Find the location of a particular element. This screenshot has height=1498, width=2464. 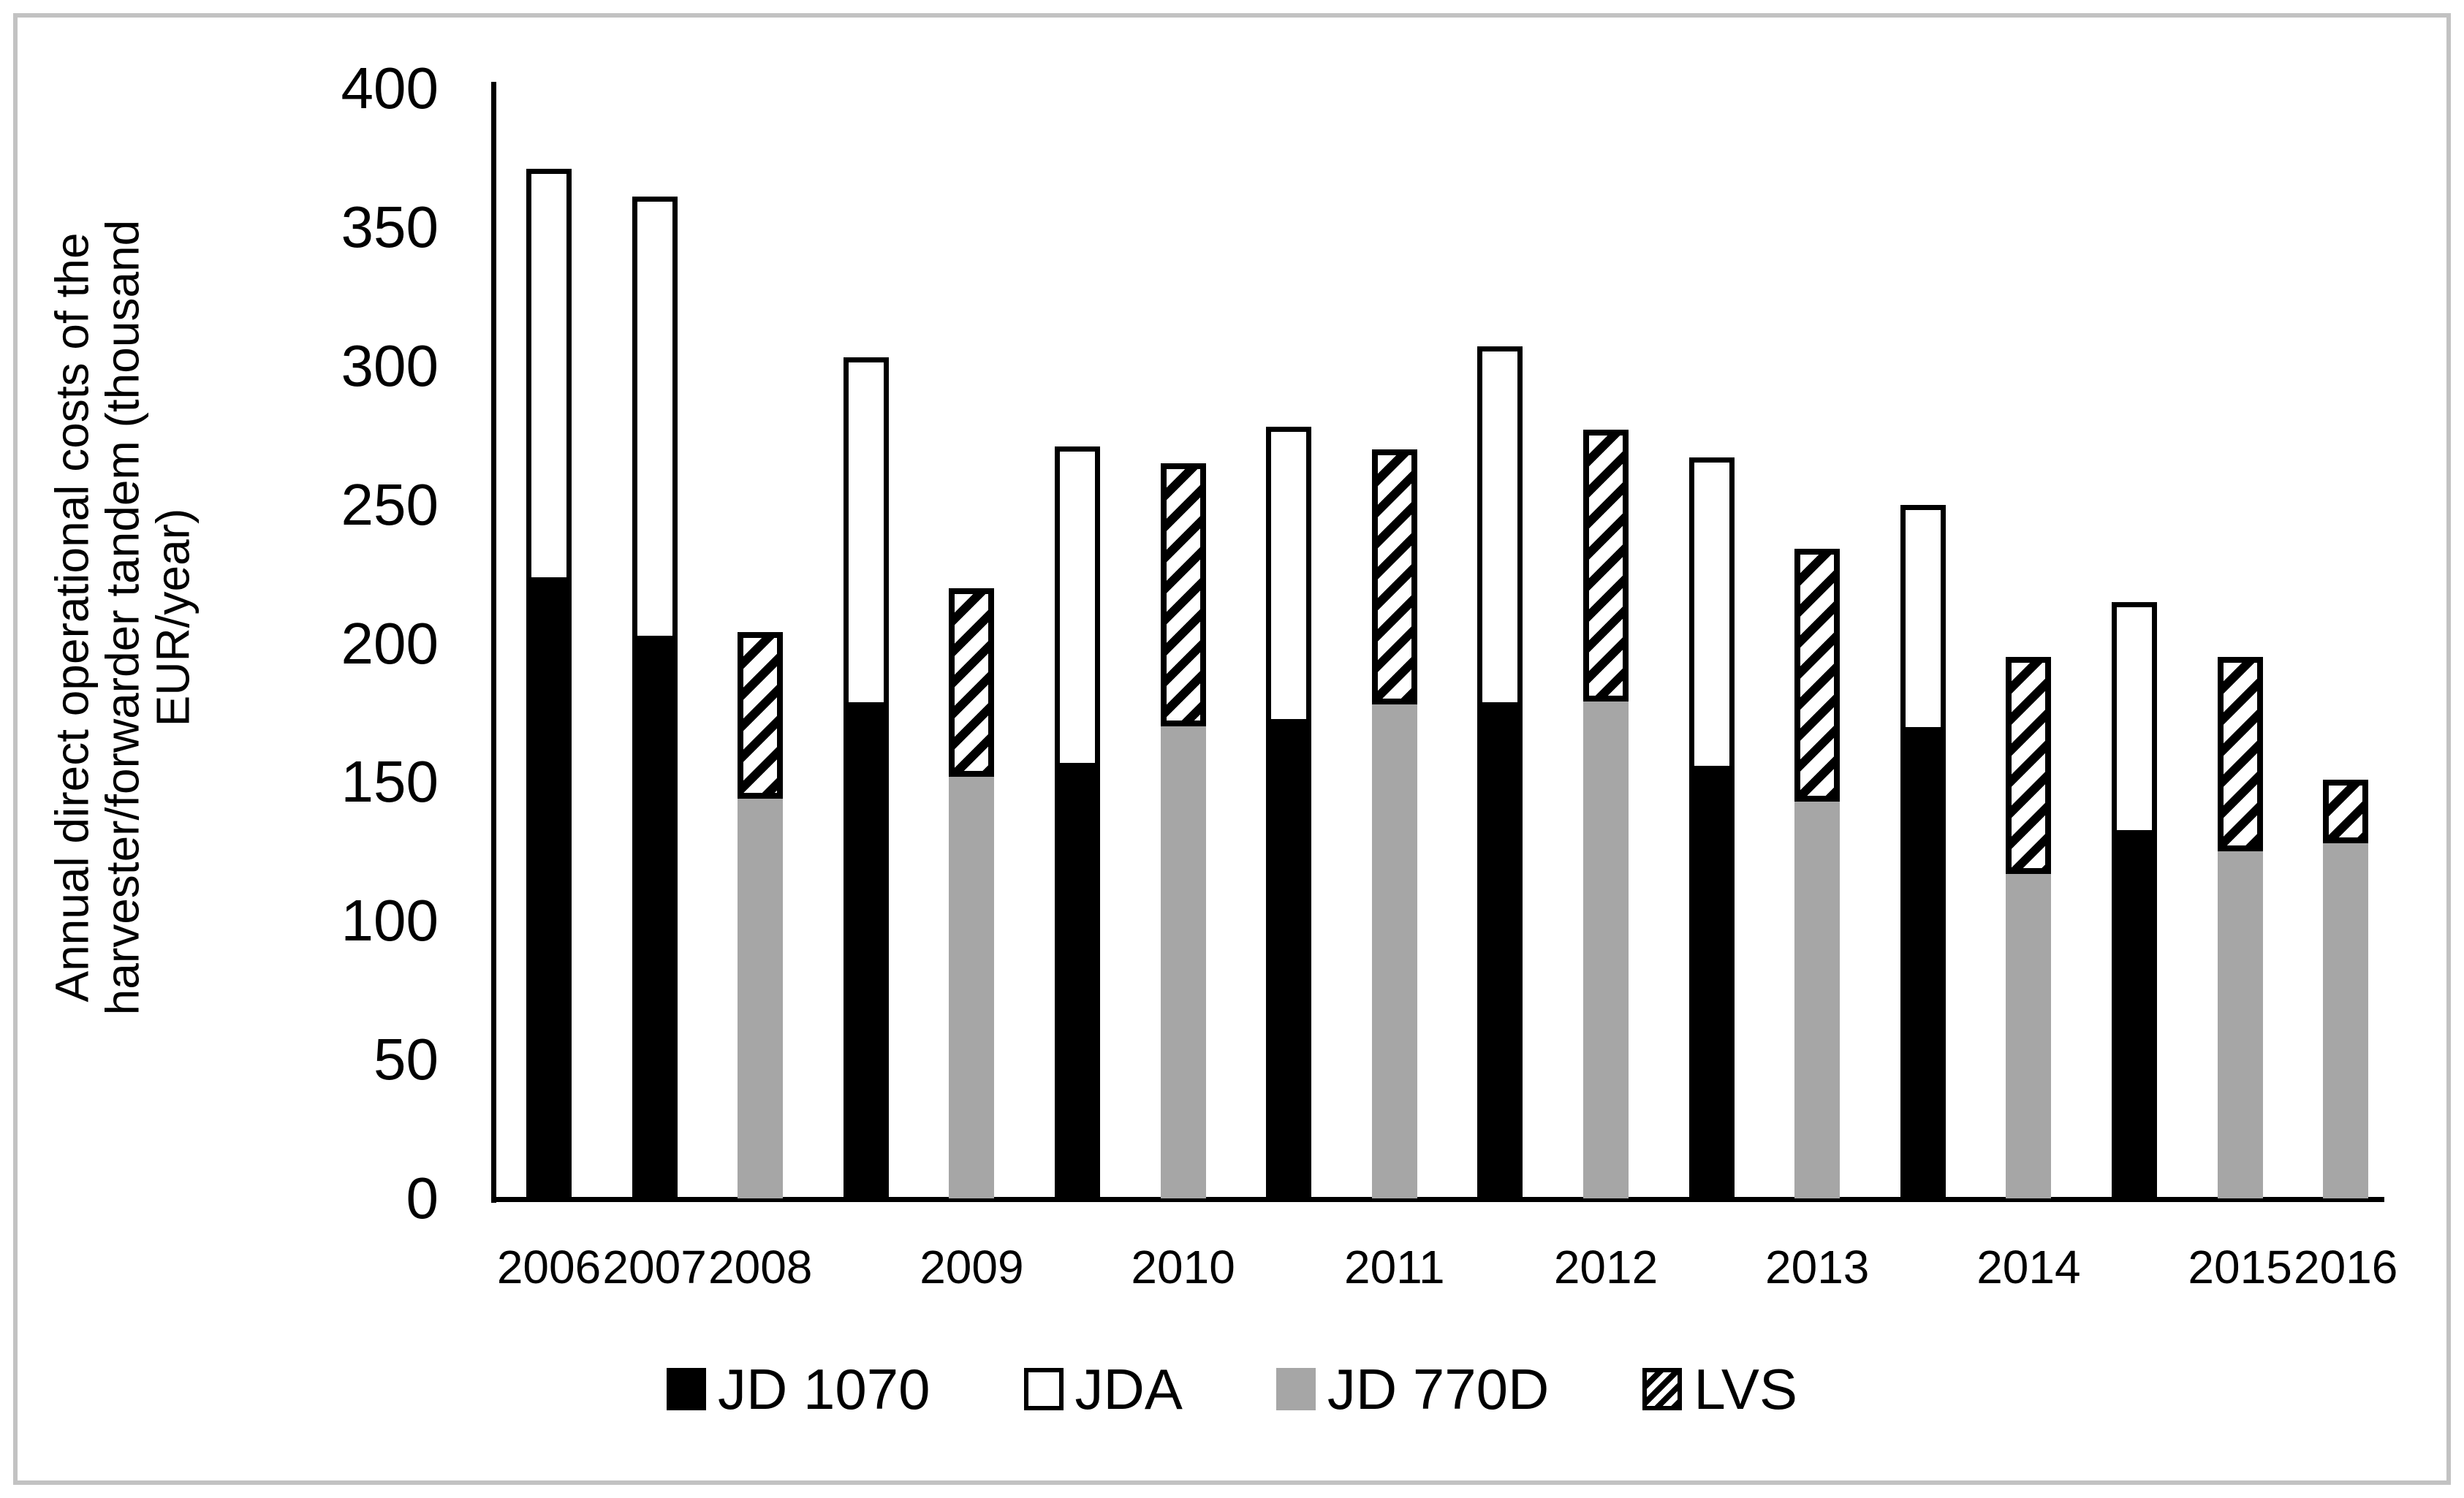

y-axis-tick-label: 200 is located at coordinates (390, 643).